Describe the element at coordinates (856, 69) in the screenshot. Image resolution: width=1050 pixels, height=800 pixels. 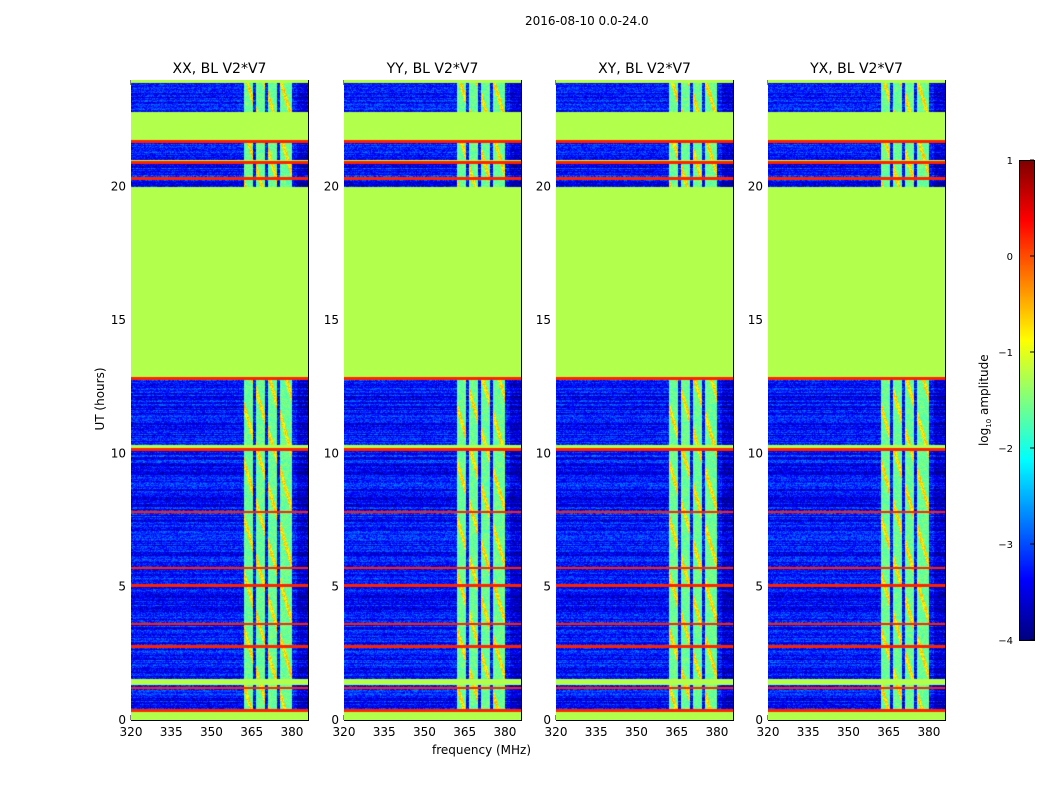
I see `panel-title: YX, BL V2*V7` at that location.